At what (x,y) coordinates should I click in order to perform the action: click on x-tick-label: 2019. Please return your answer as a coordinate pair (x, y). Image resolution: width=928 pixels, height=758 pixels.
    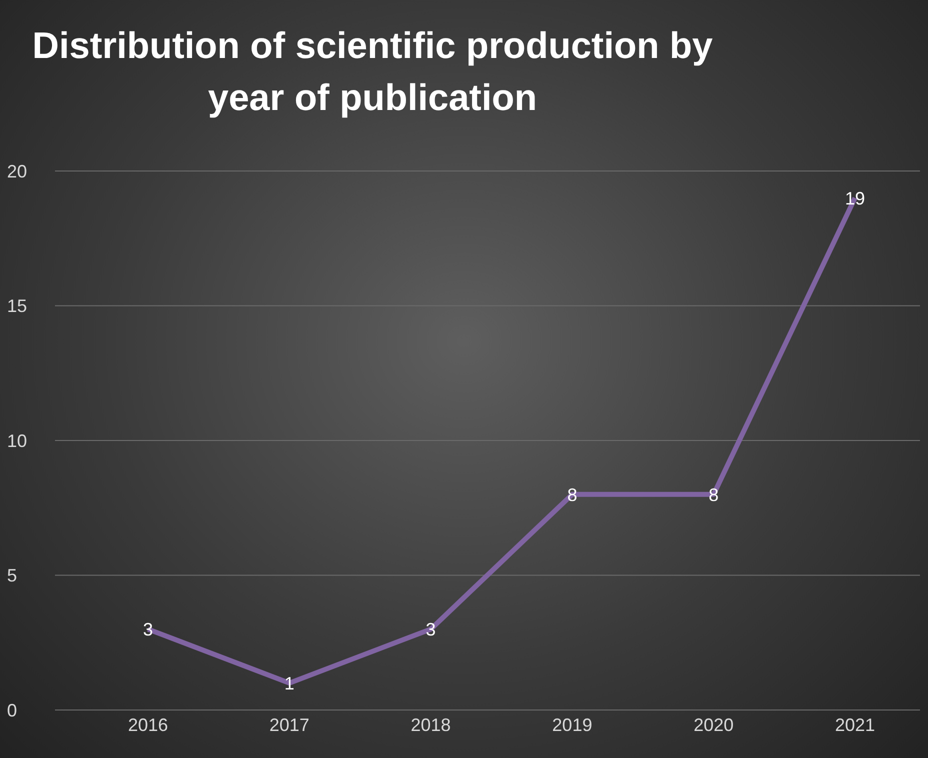
    Looking at the image, I should click on (572, 724).